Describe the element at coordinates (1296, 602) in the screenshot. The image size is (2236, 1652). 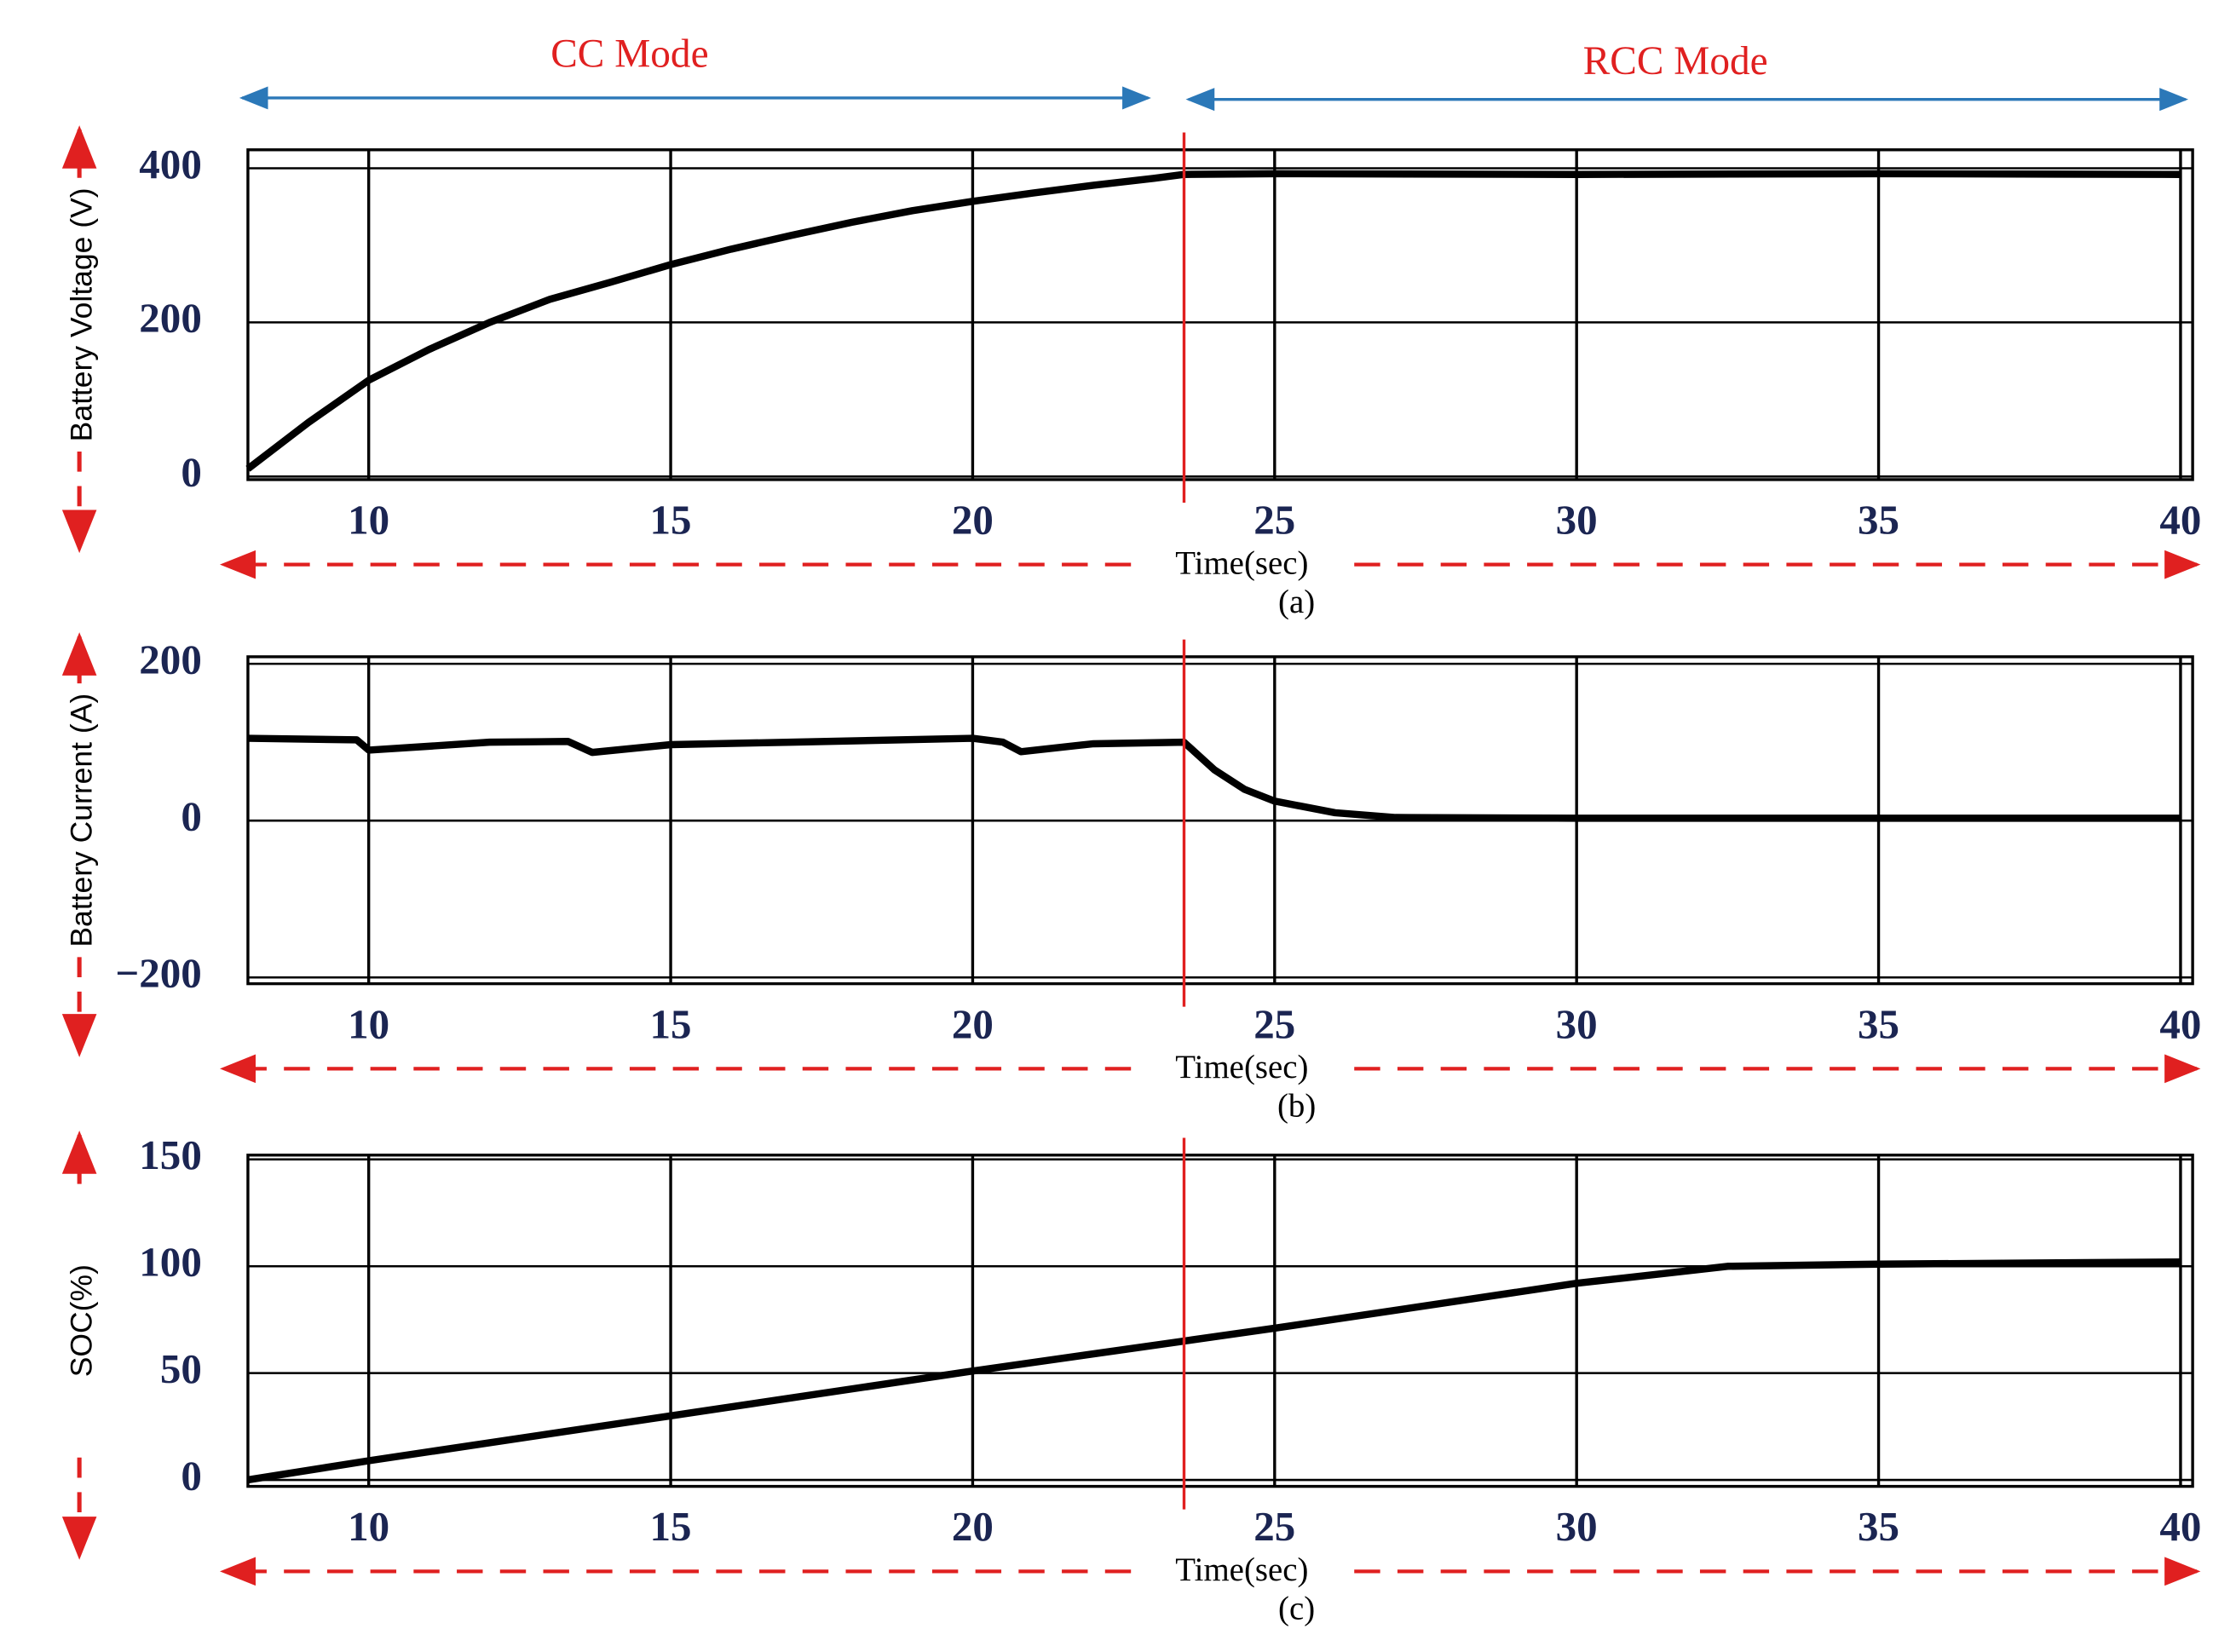
I see `subplot-caption: (a)` at that location.